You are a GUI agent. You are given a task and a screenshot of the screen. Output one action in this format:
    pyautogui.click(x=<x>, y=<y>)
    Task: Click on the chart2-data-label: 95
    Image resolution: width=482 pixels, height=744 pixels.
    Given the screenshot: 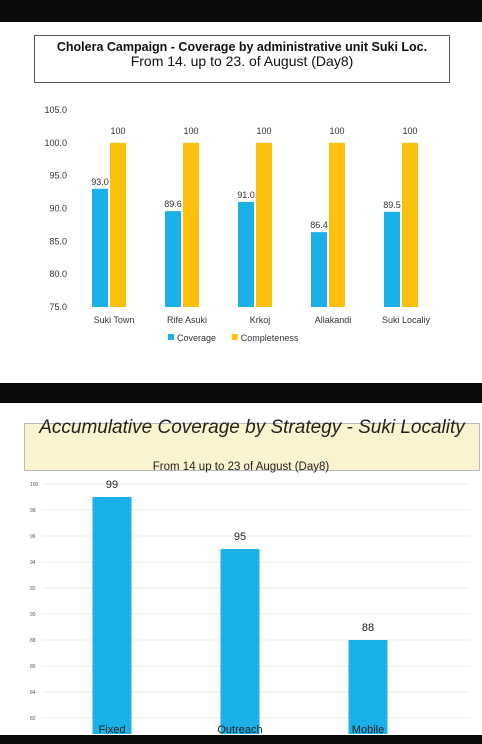 What is the action you would take?
    pyautogui.click(x=240, y=537)
    